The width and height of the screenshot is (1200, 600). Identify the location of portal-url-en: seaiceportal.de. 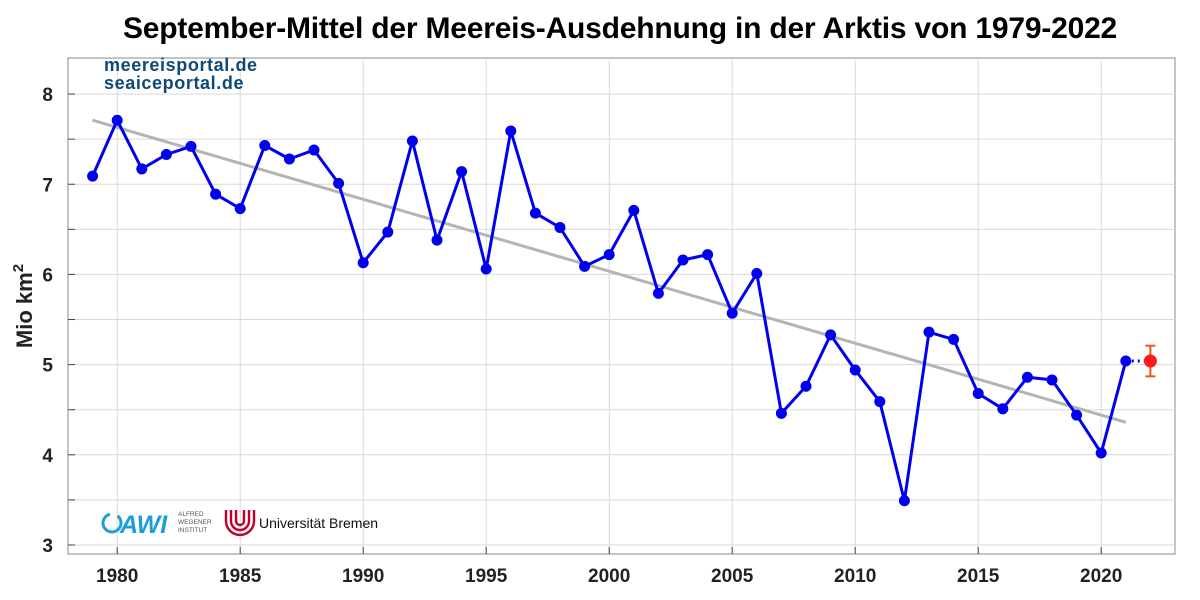
(174, 83).